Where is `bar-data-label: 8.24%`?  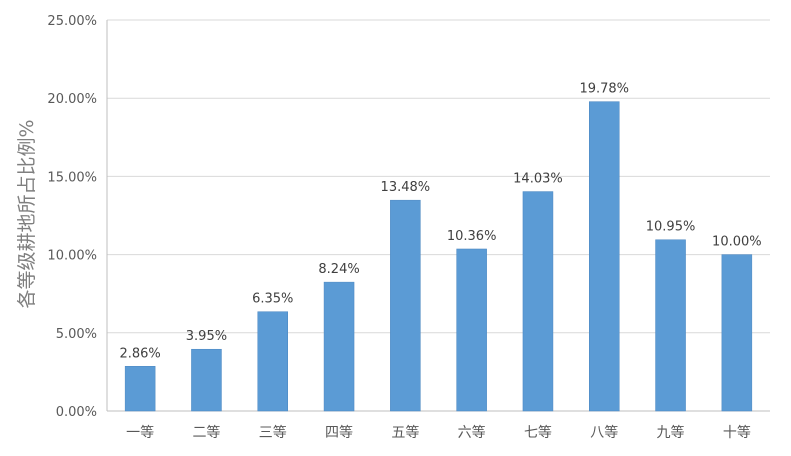
bar-data-label: 8.24% is located at coordinates (338, 269).